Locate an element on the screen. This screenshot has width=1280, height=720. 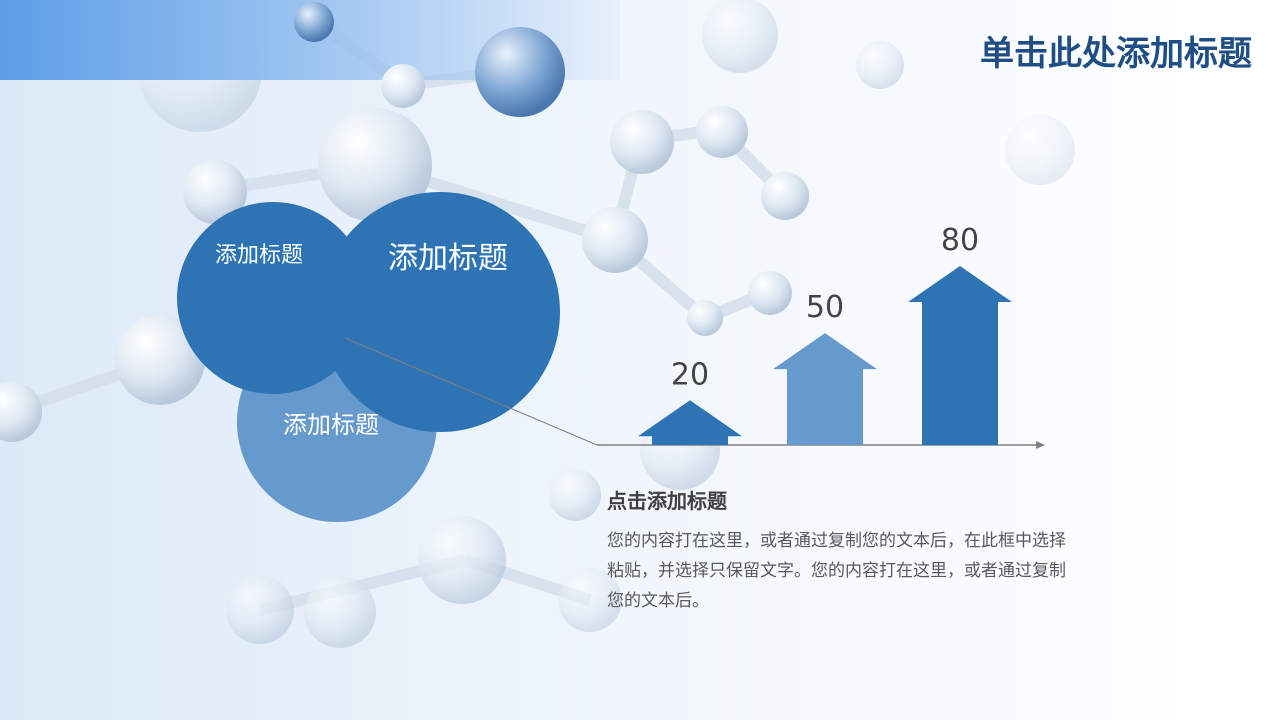
circle-right is located at coordinates (440, 312).